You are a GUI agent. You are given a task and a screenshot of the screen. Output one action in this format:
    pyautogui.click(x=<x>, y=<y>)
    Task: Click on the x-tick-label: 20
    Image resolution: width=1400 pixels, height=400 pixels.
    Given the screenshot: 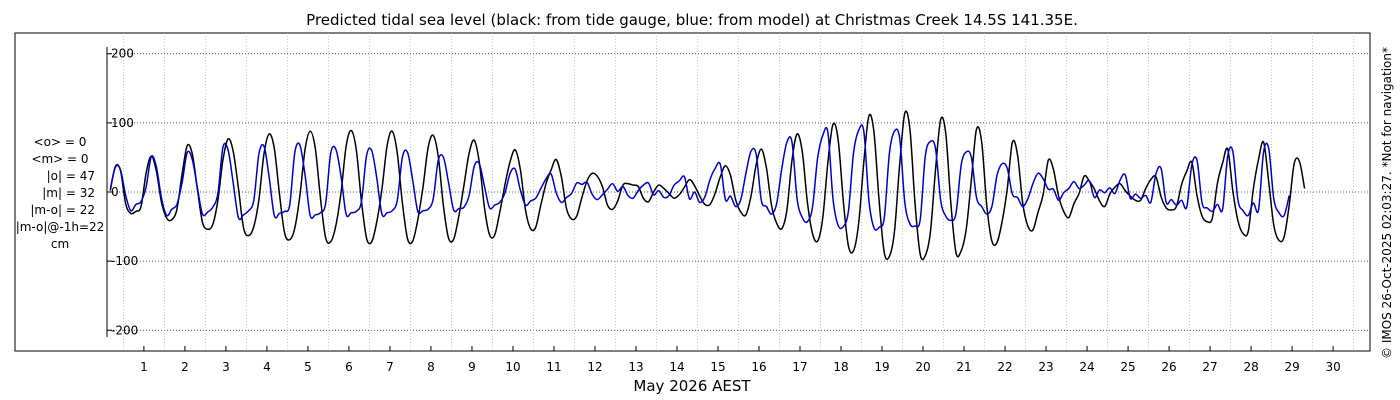 What is the action you would take?
    pyautogui.click(x=922, y=367)
    